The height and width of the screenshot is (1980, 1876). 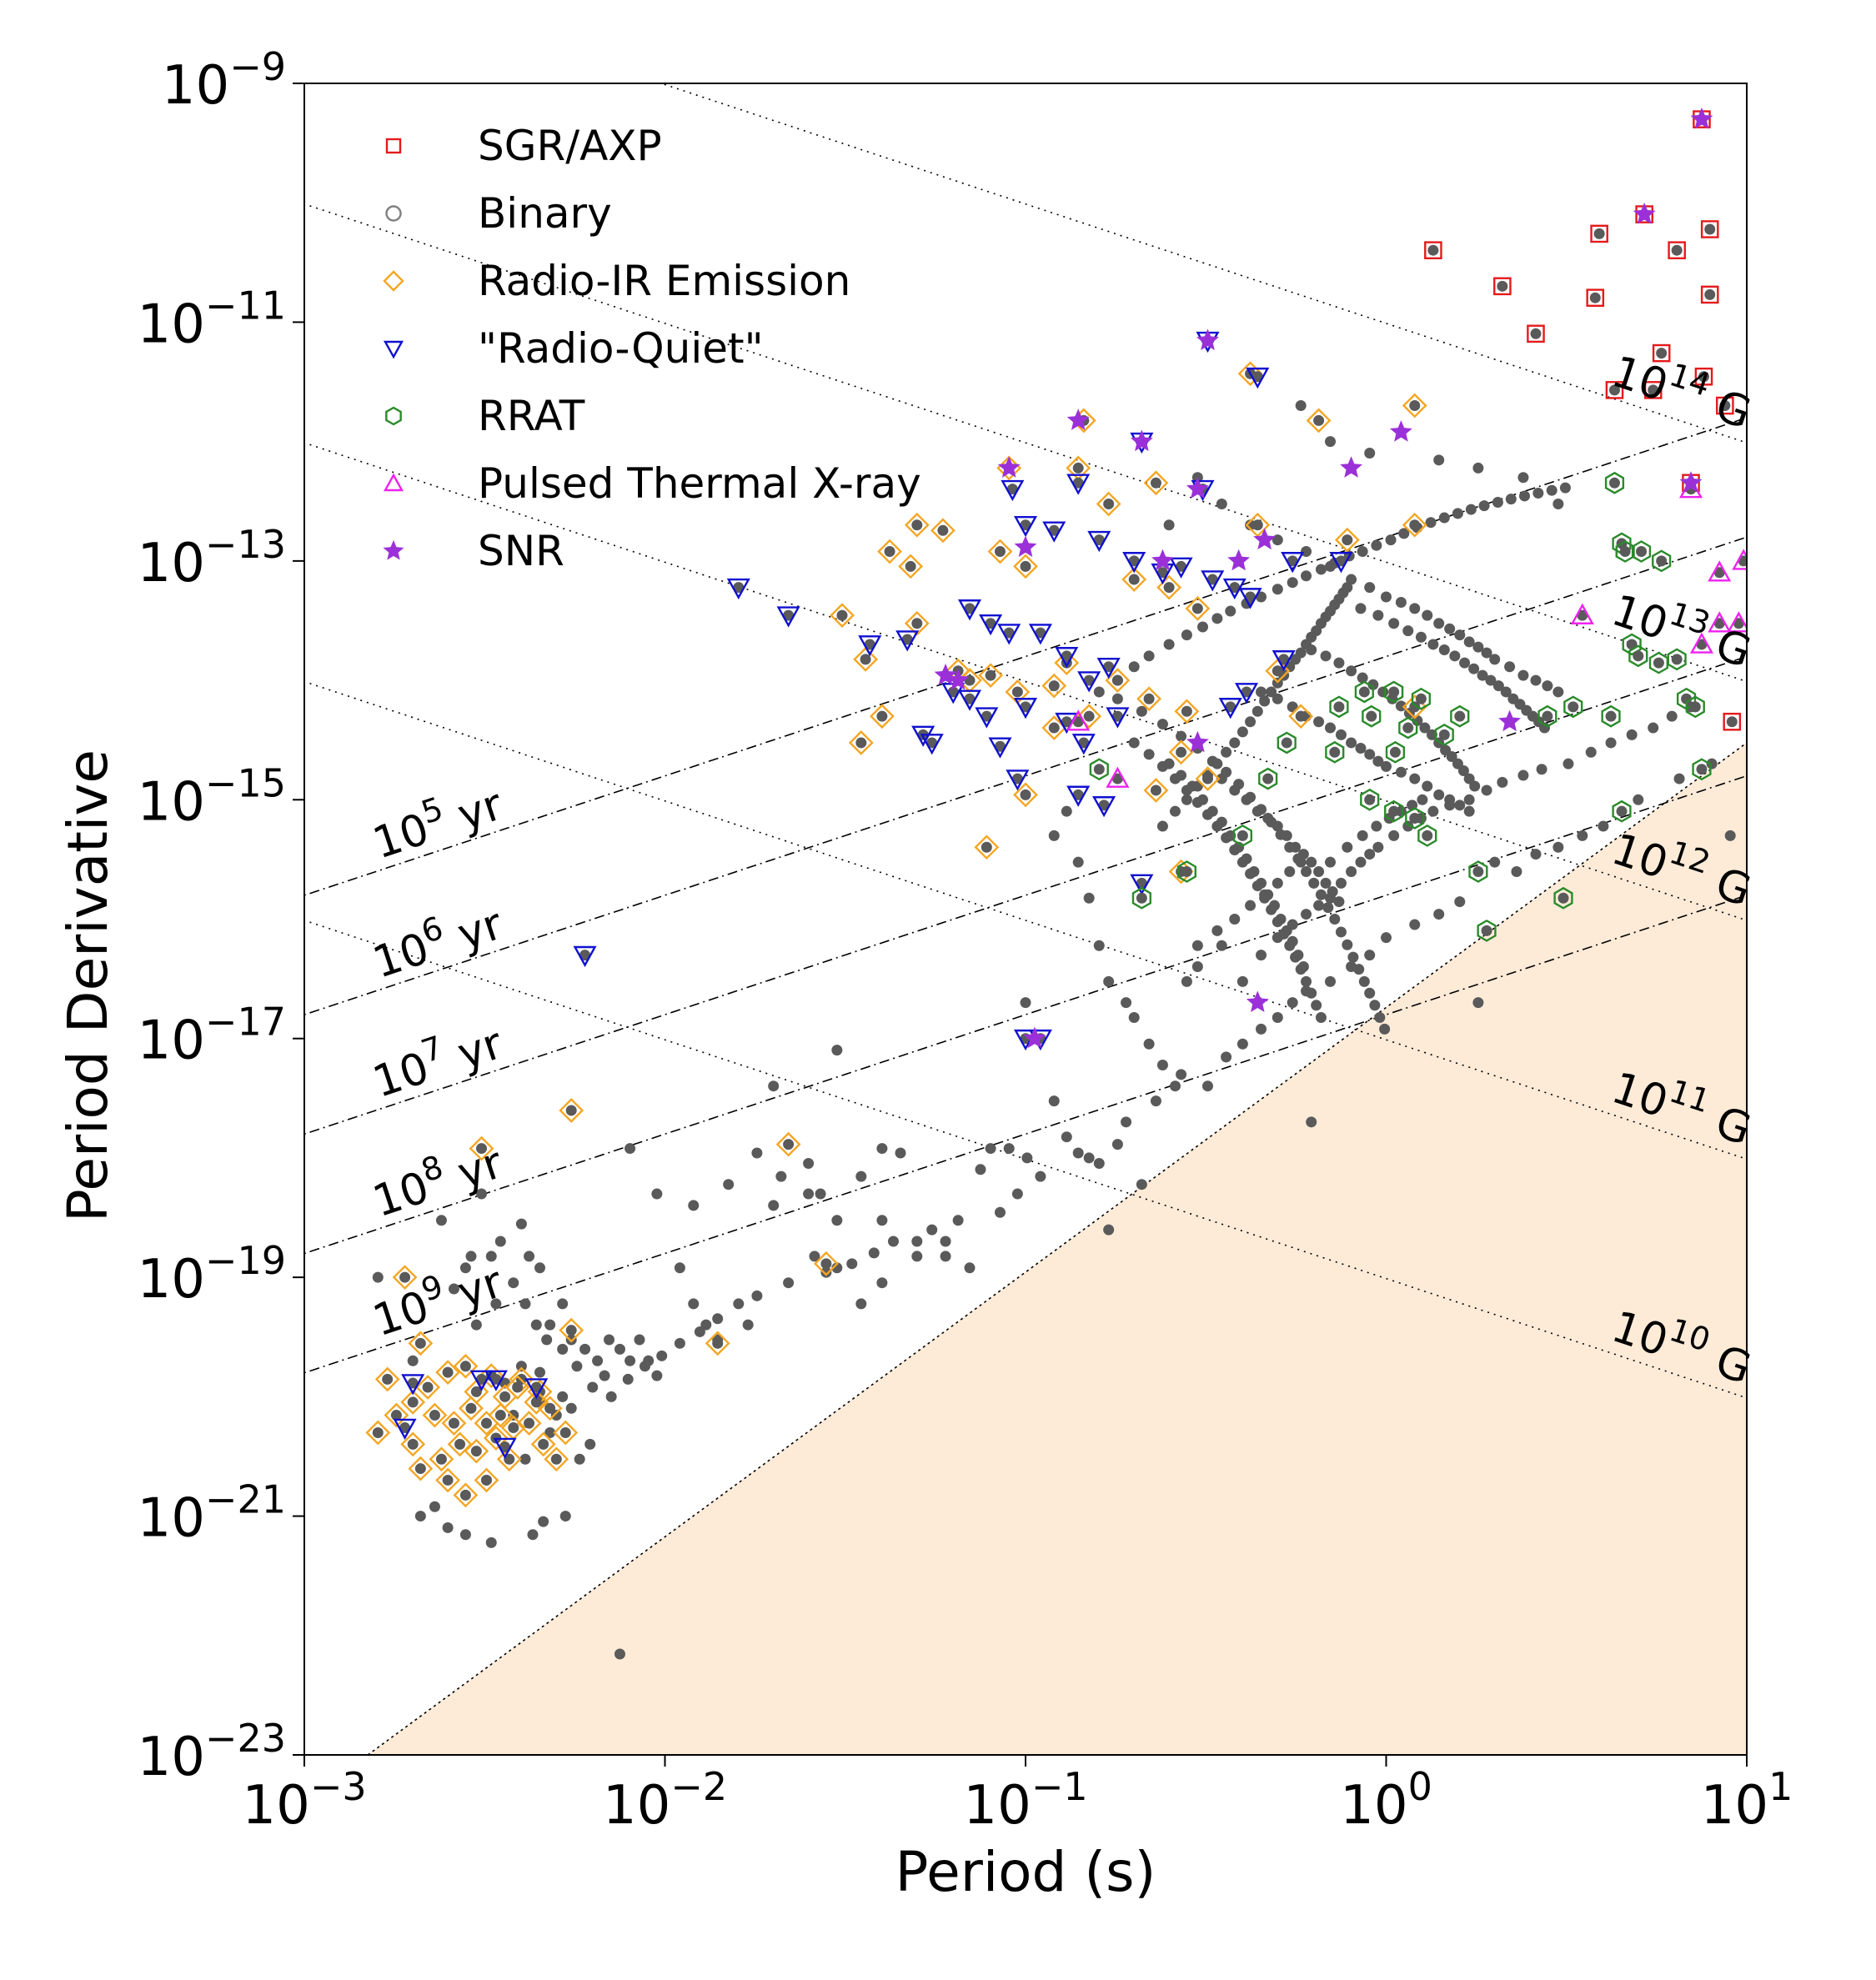 I want to click on legend-marker, so click(x=393, y=549).